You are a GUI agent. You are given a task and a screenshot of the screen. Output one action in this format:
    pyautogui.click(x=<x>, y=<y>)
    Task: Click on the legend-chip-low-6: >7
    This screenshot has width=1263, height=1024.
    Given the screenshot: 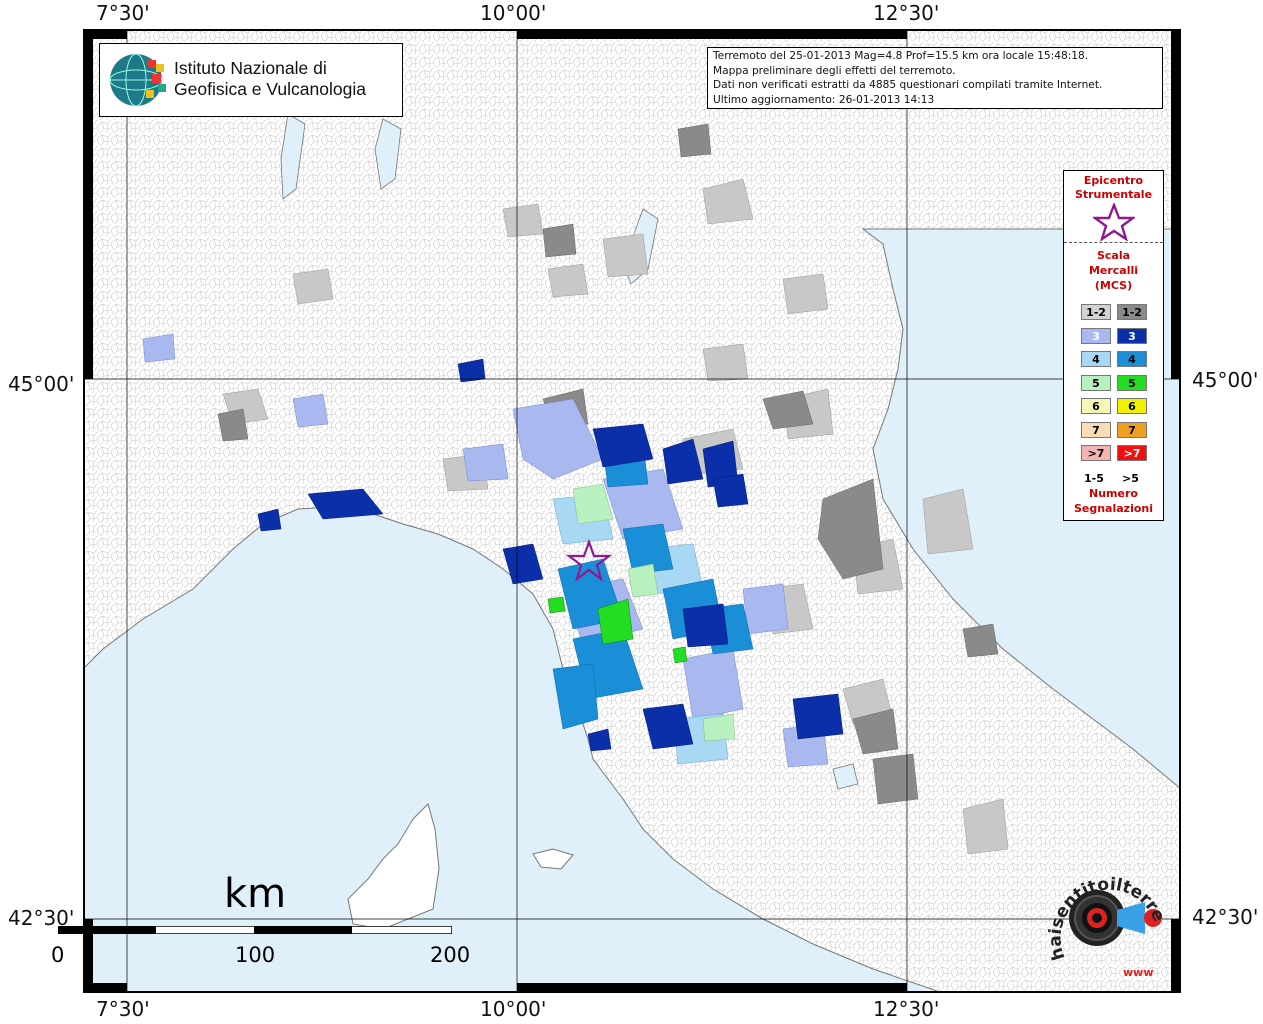 What is the action you would take?
    pyautogui.click(x=1096, y=453)
    